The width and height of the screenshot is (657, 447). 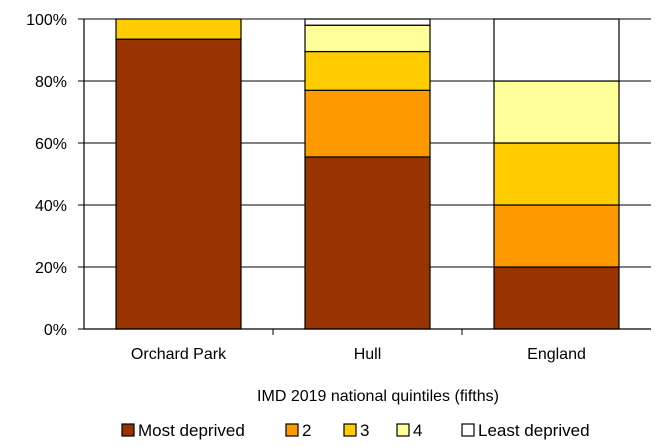 I want to click on x-tick-labels: Orchard Park Hull England, so click(x=358, y=354).